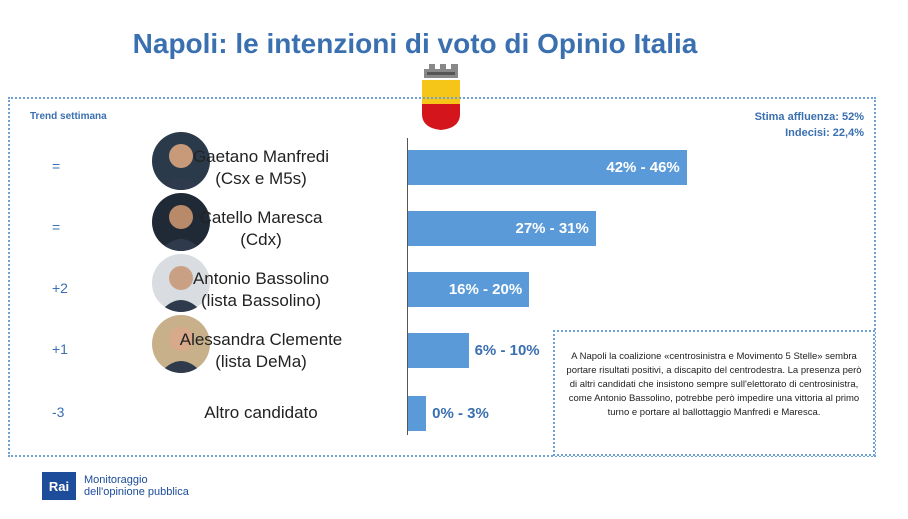  I want to click on chart-bar: 42% - 46%, so click(547, 167).